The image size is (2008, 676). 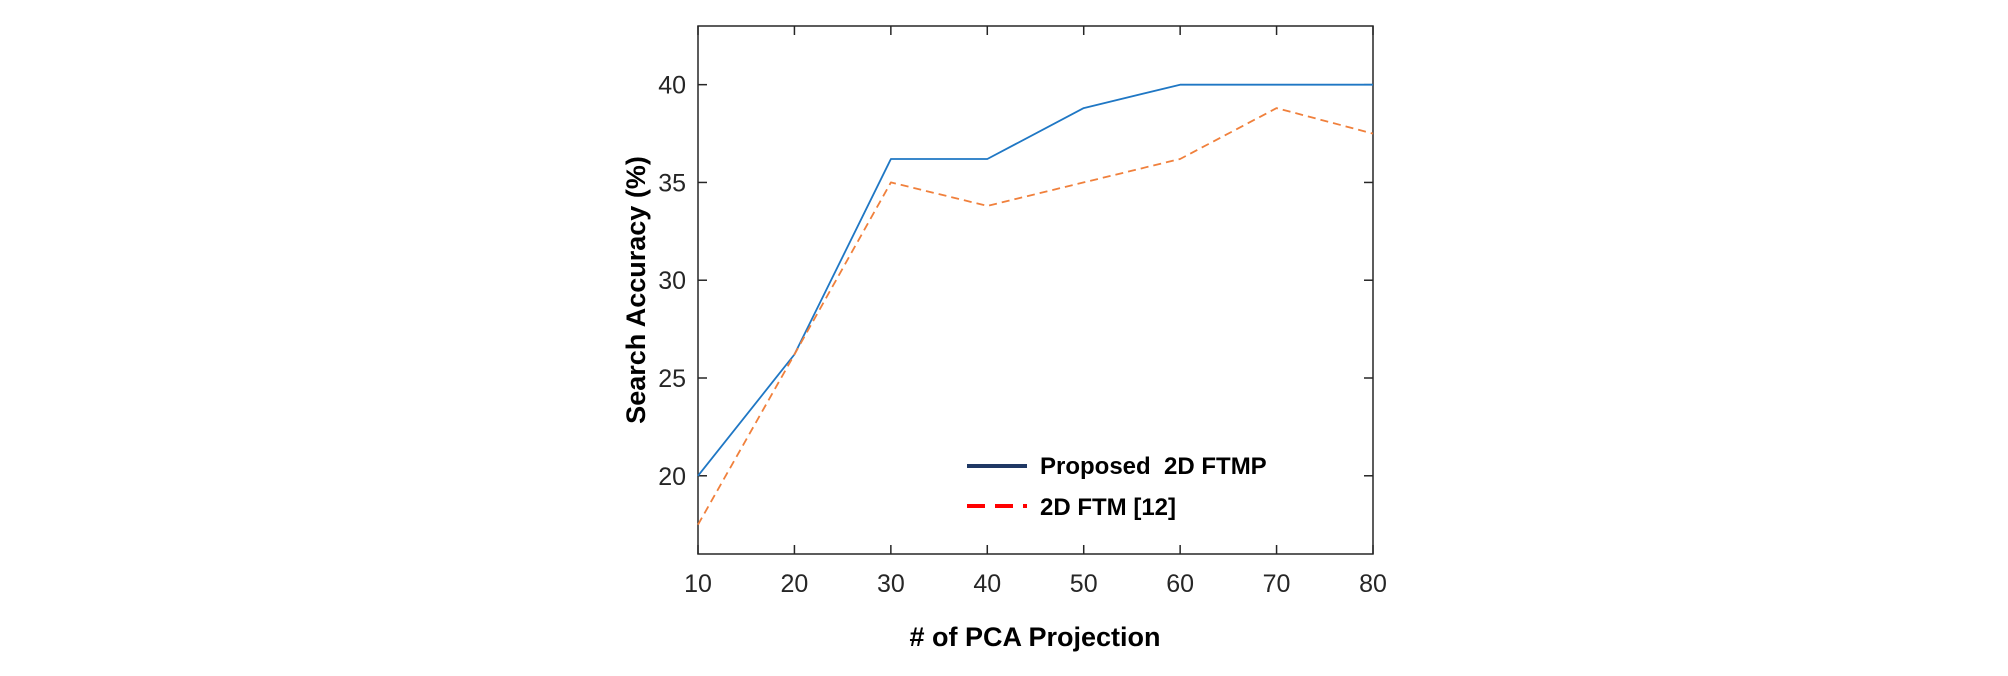 I want to click on x-tick-label-20: 20, so click(x=795, y=584).